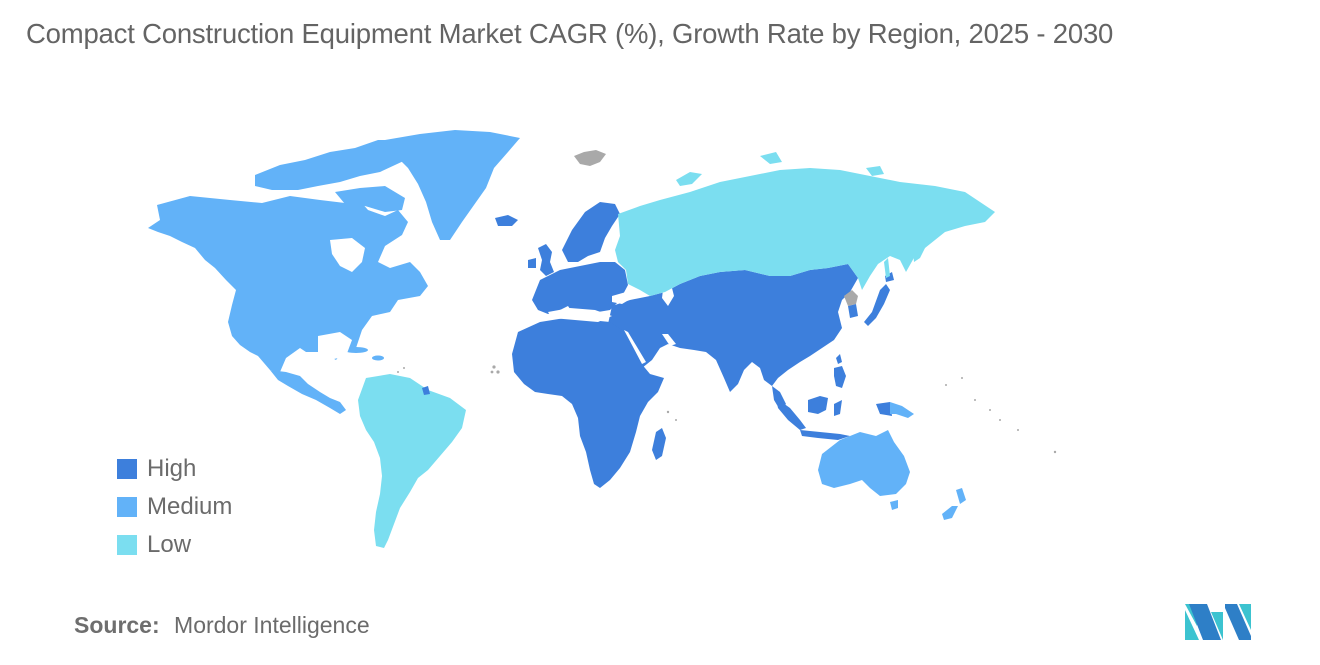 The width and height of the screenshot is (1320, 665). Describe the element at coordinates (127, 545) in the screenshot. I see `legend-swatch-low` at that location.